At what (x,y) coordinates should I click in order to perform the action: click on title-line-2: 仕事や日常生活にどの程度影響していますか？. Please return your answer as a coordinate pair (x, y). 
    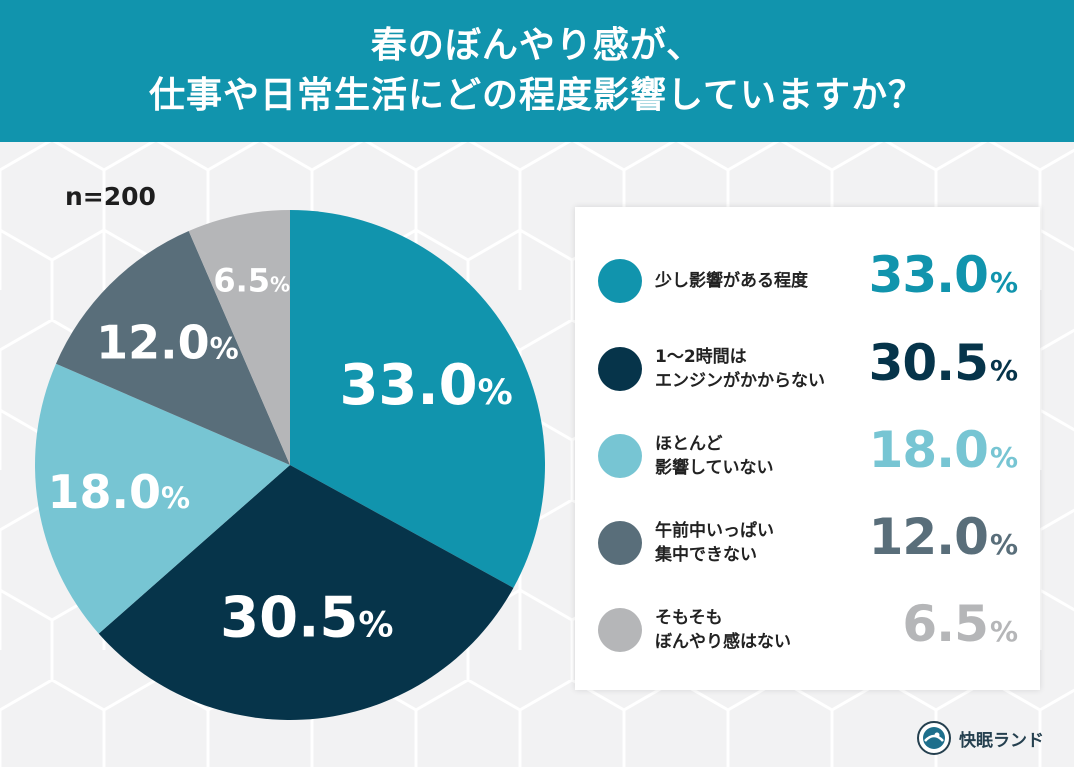
    Looking at the image, I should click on (537, 95).